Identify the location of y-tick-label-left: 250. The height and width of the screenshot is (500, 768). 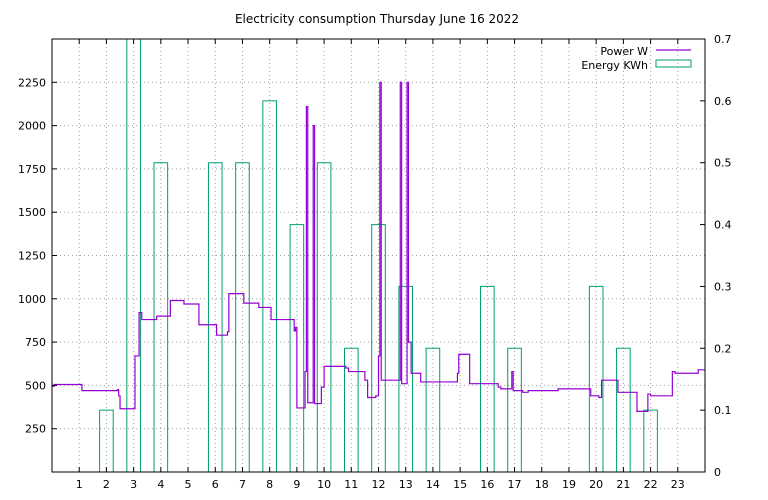
(35, 429).